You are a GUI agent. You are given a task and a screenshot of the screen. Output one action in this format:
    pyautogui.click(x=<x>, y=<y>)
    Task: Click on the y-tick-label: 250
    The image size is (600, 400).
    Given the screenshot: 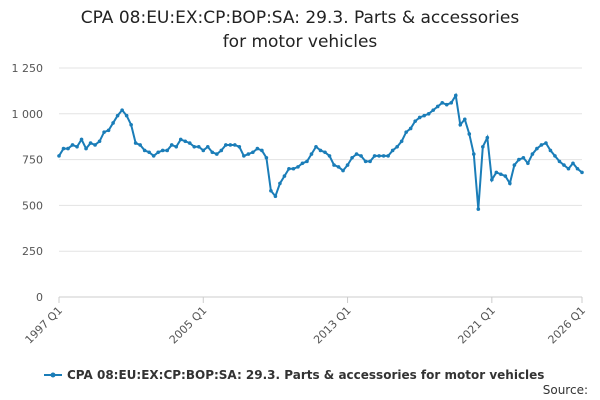 What is the action you would take?
    pyautogui.click(x=32, y=251)
    